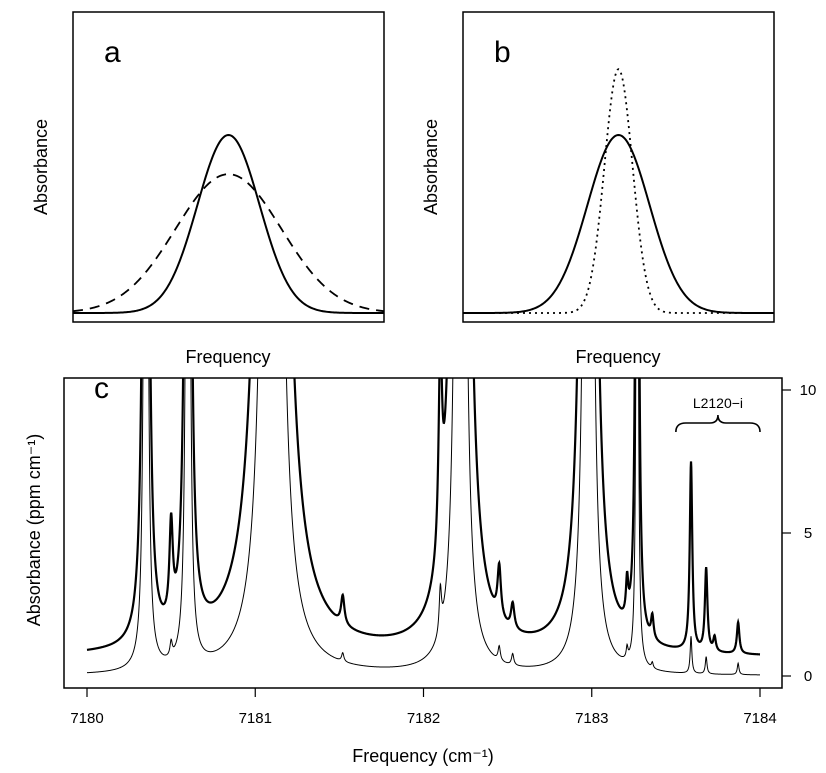  What do you see at coordinates (617, 357) in the screenshot?
I see `panel-b-xlabel: Frequency` at bounding box center [617, 357].